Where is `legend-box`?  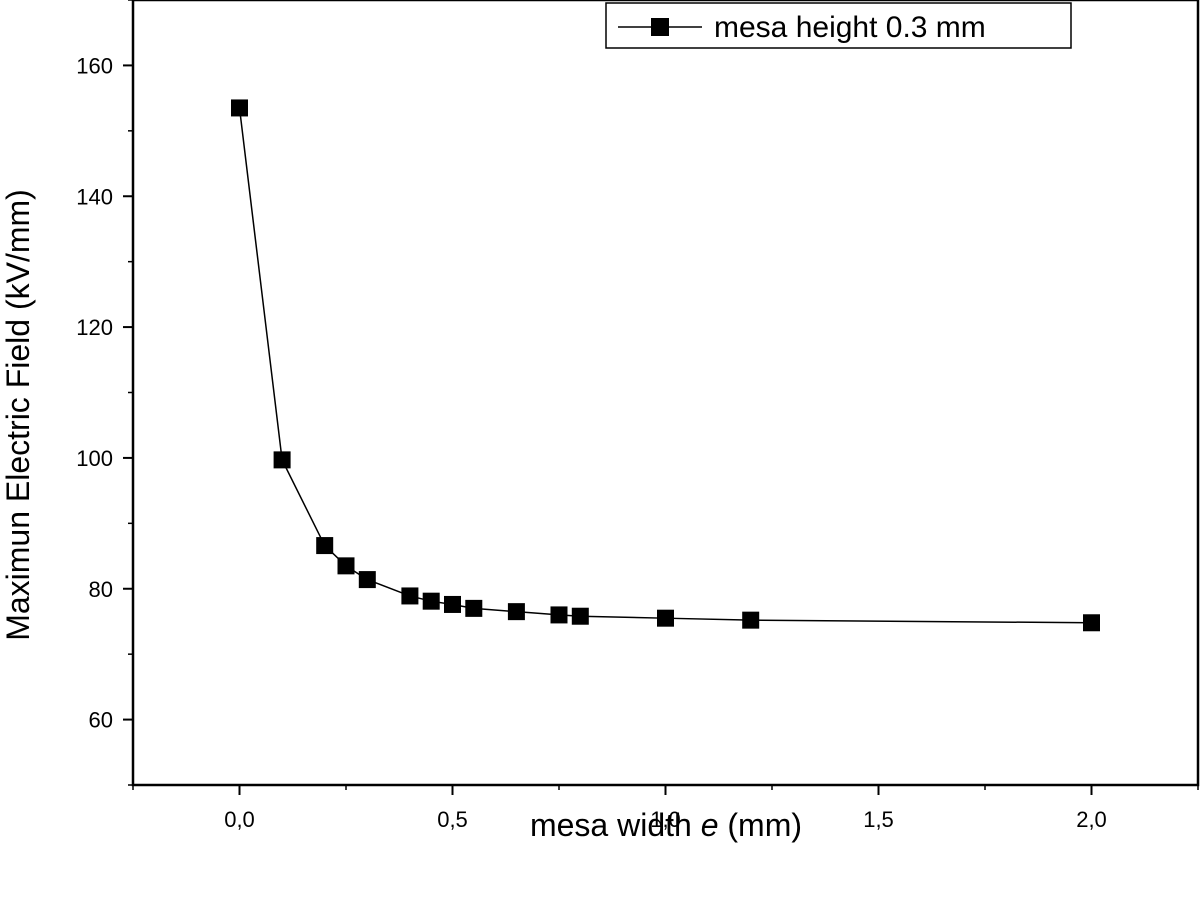 legend-box is located at coordinates (838, 25).